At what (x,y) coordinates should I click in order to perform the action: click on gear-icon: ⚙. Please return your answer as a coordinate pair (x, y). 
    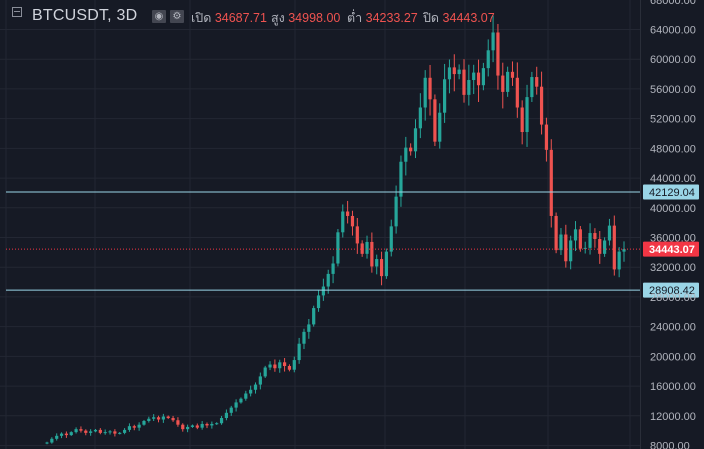
    Looking at the image, I should click on (177, 16).